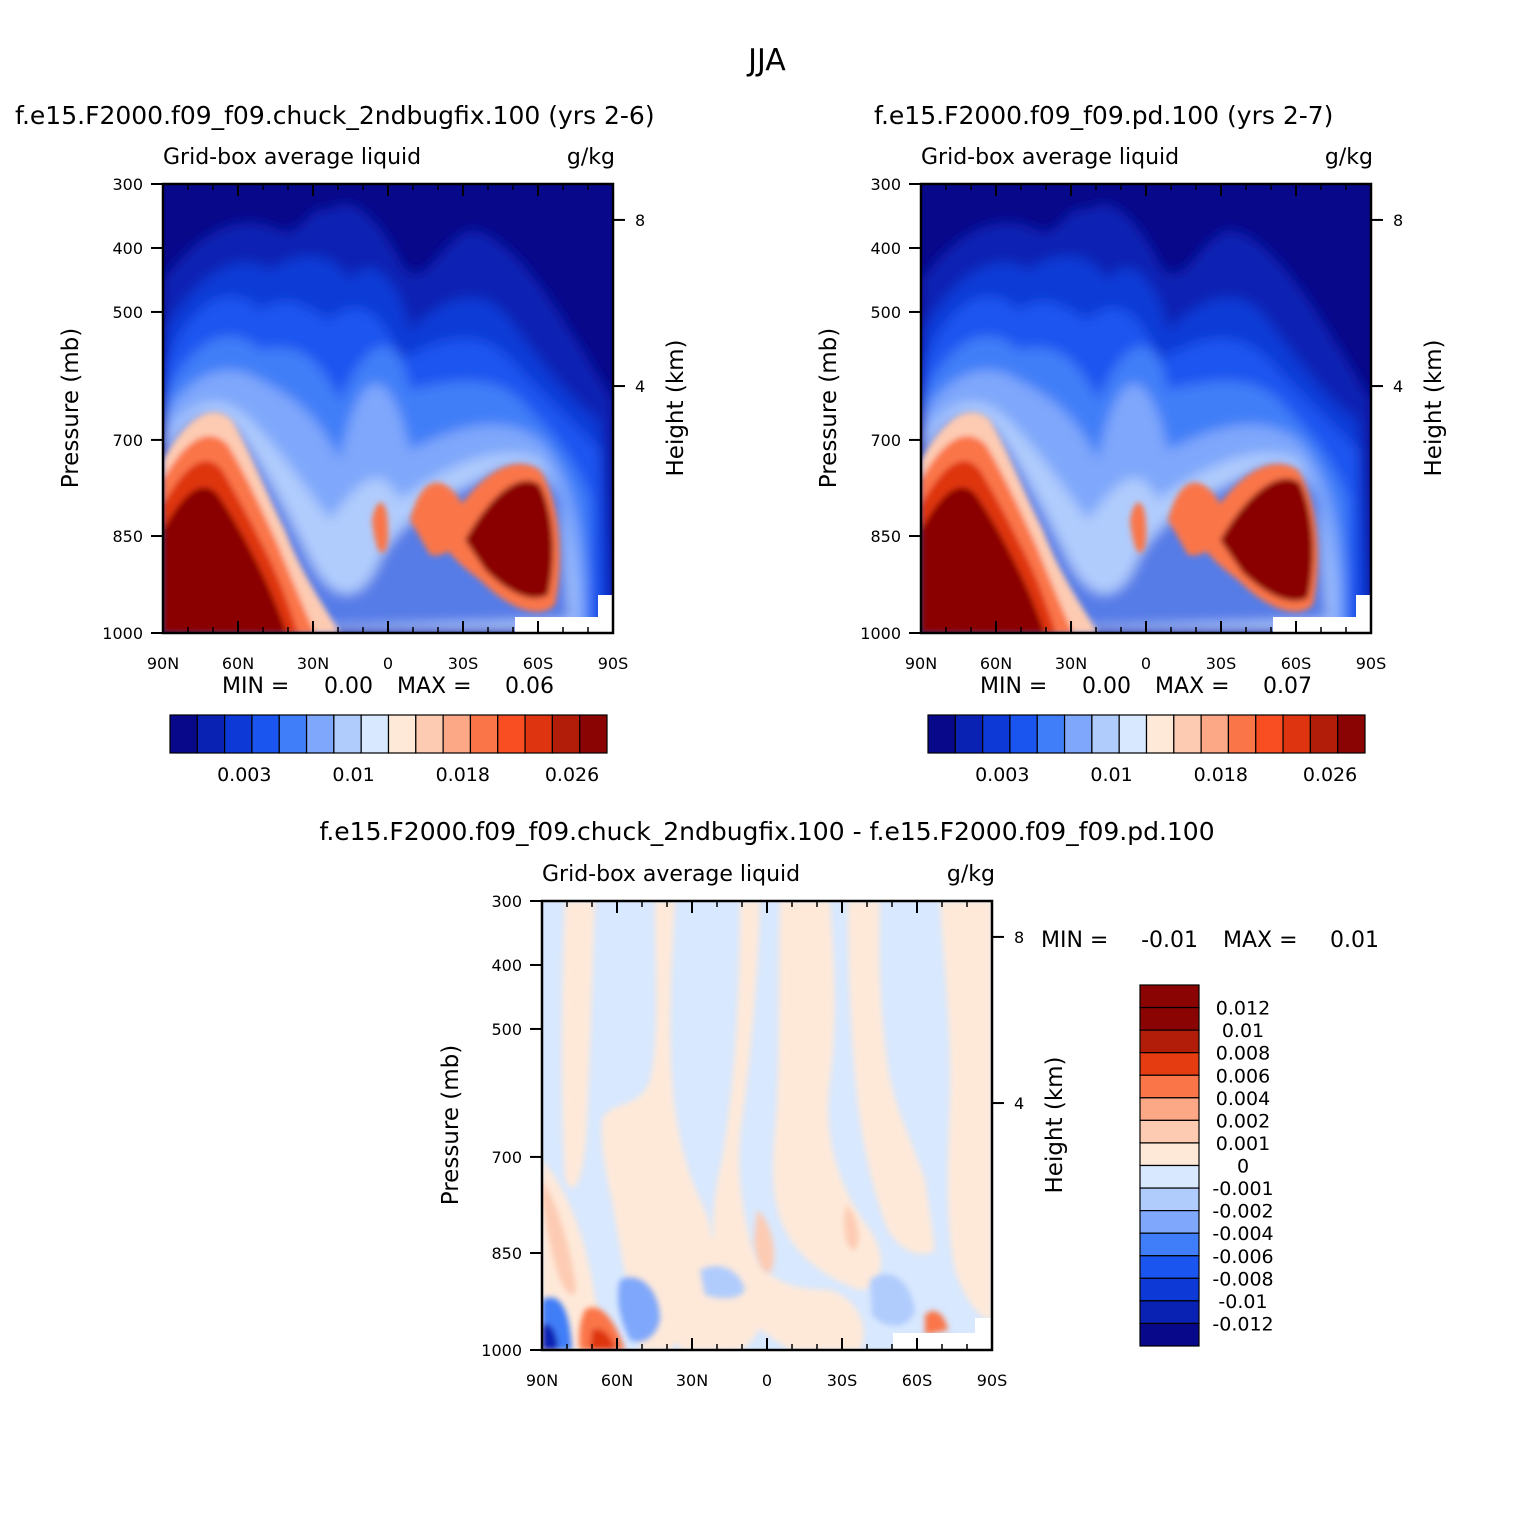 This screenshot has width=1535, height=1533. What do you see at coordinates (1242, 1212) in the screenshot?
I see `panel-3-colorbar-label: -0.002` at bounding box center [1242, 1212].